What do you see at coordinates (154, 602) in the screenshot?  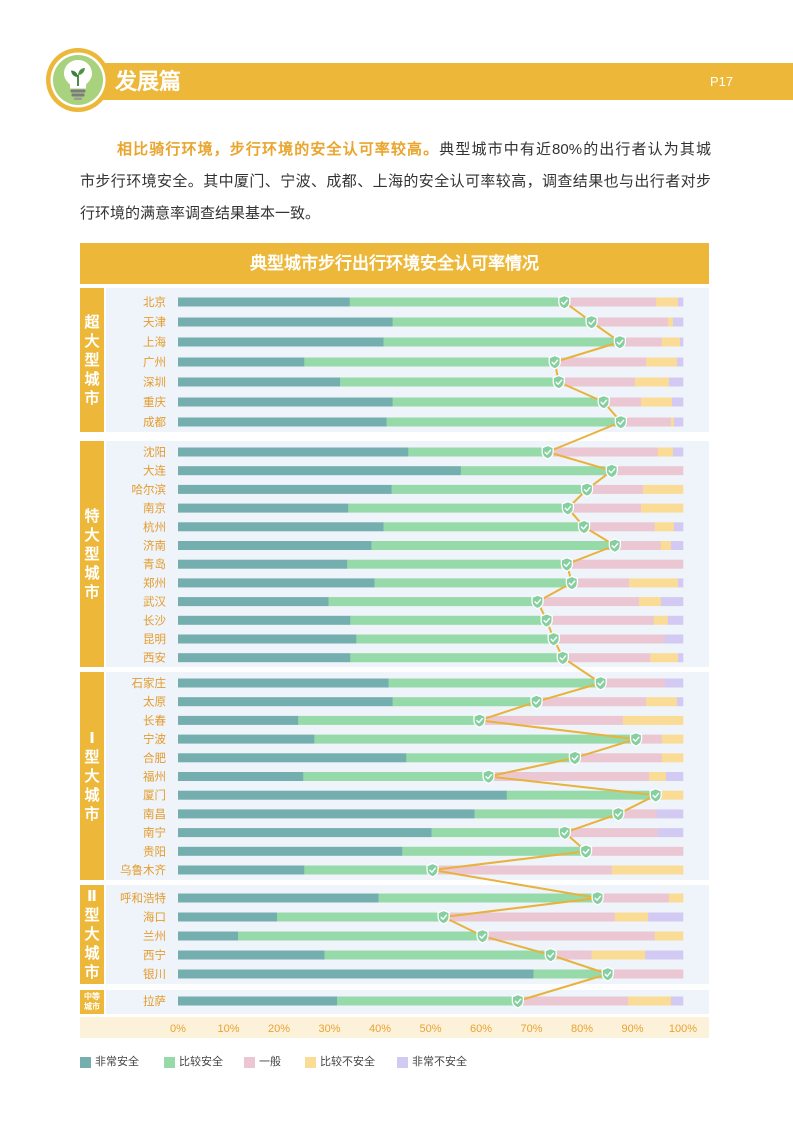 I see `city-label: 武汉` at bounding box center [154, 602].